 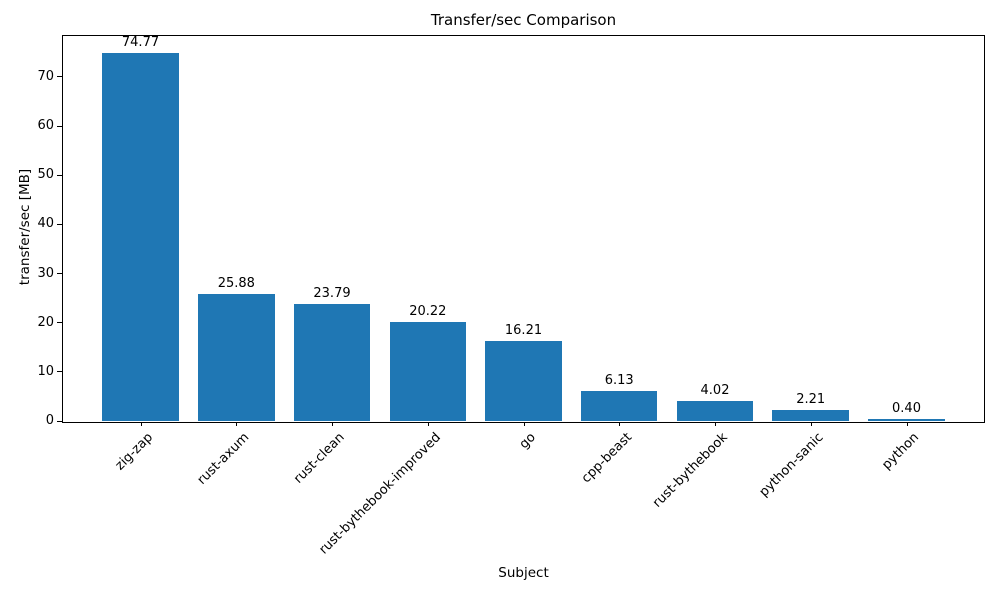 I want to click on bar-value-label: 0.40, so click(x=906, y=408).